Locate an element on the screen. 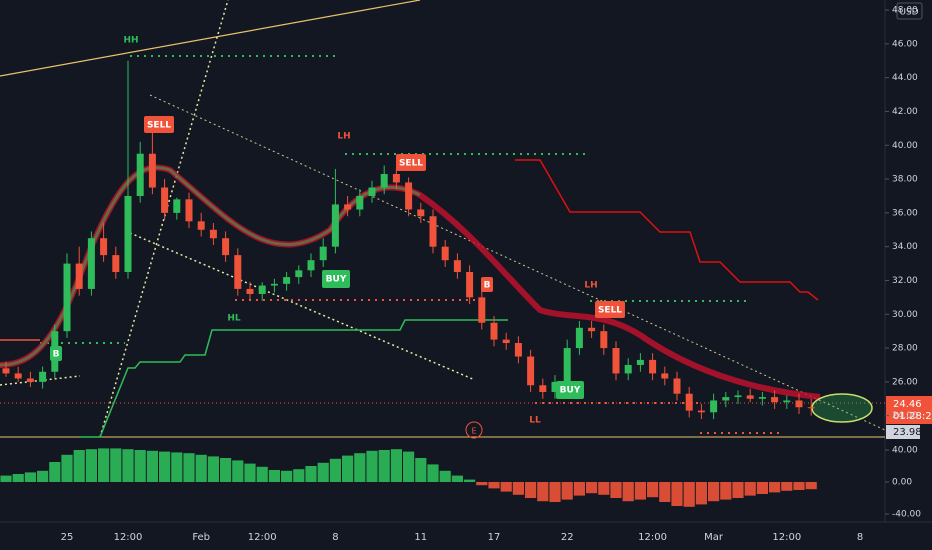  reference-price: 23.98 is located at coordinates (907, 432).